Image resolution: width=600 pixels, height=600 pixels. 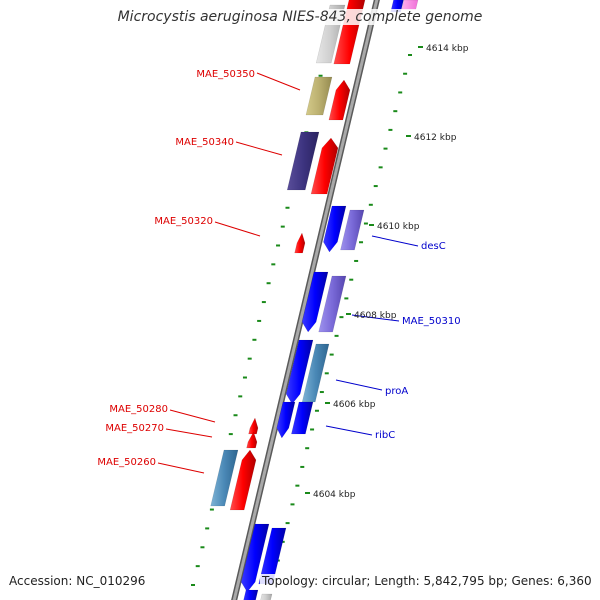 What do you see at coordinates (303, 161) in the screenshot?
I see `gene-navy` at bounding box center [303, 161].